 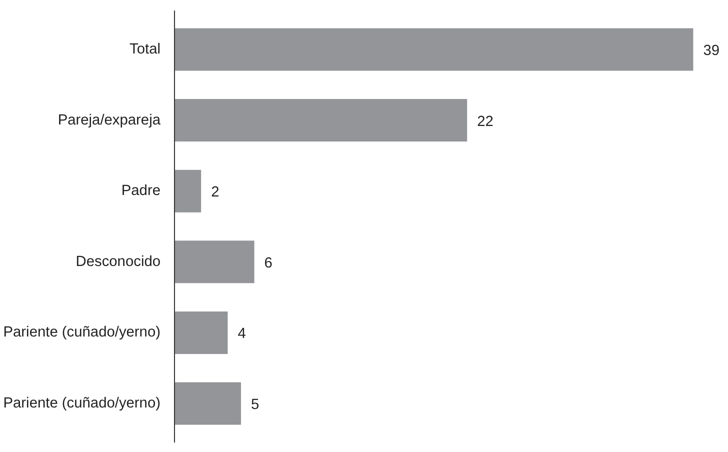 What do you see at coordinates (110, 120) in the screenshot?
I see `y-tick-label: Pareja/expareja` at bounding box center [110, 120].